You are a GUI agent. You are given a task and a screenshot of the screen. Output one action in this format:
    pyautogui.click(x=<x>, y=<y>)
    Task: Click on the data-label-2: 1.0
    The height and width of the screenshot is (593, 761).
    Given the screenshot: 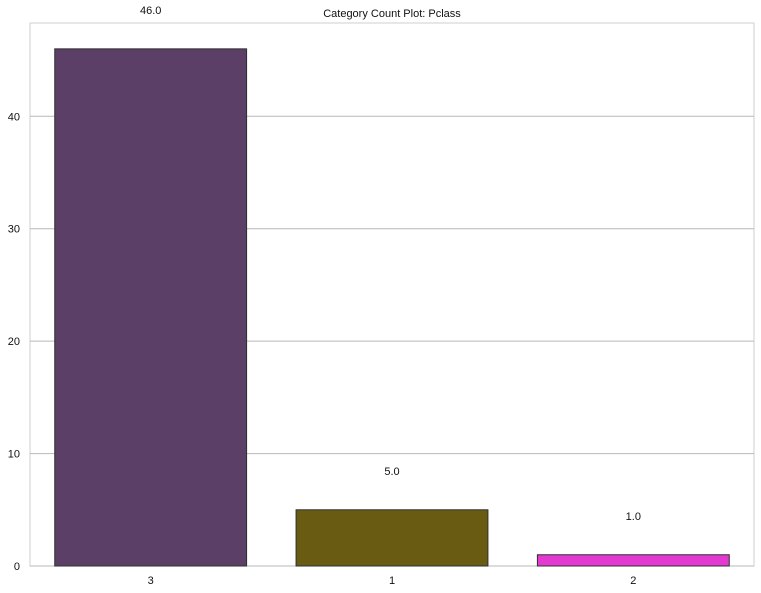 What is the action you would take?
    pyautogui.click(x=633, y=517)
    